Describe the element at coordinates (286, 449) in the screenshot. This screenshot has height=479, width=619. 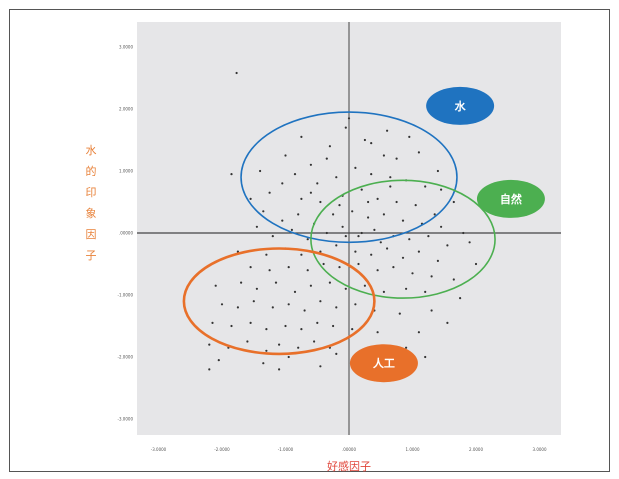
I see `x-tick-label: -1.0000` at that location.